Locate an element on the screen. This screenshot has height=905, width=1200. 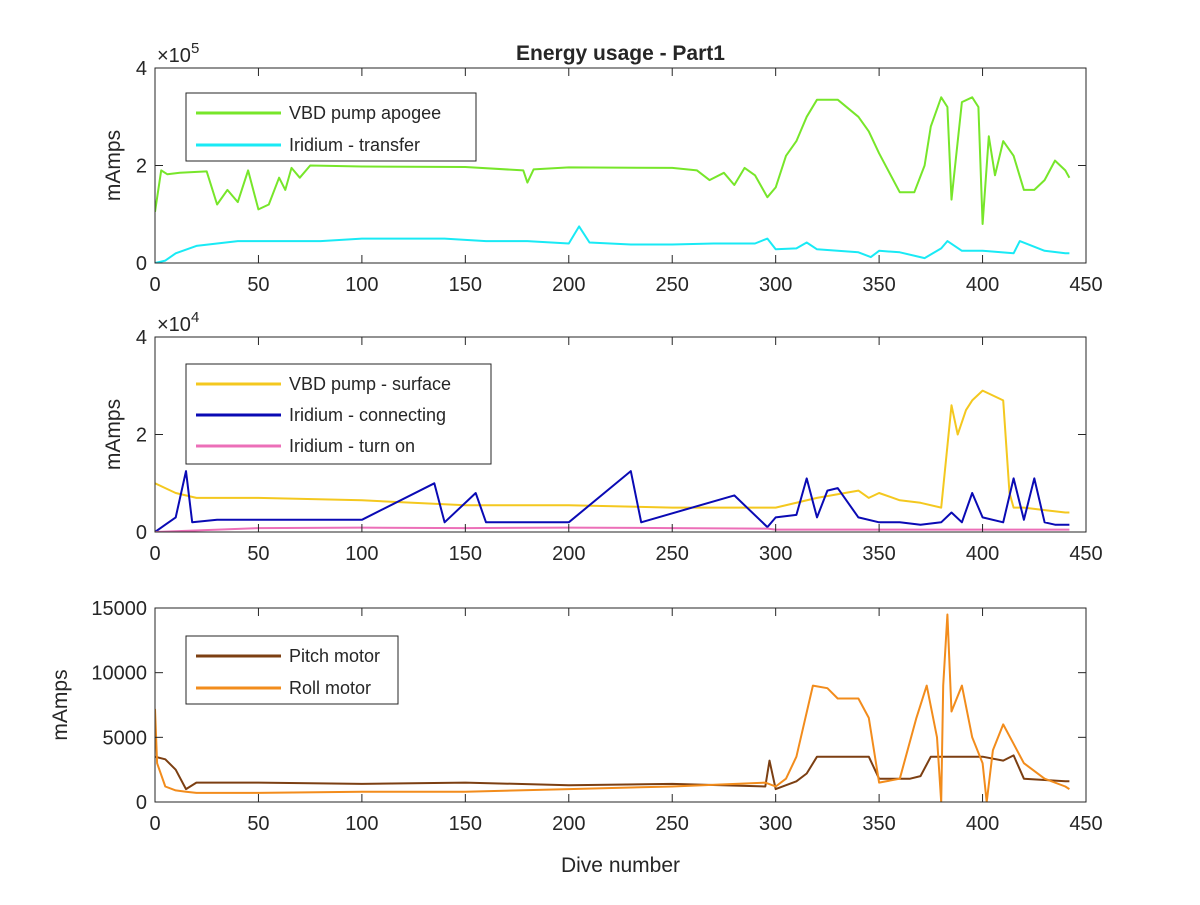
y-exponent-label: ×10⁵ is located at coordinates (178, 53).